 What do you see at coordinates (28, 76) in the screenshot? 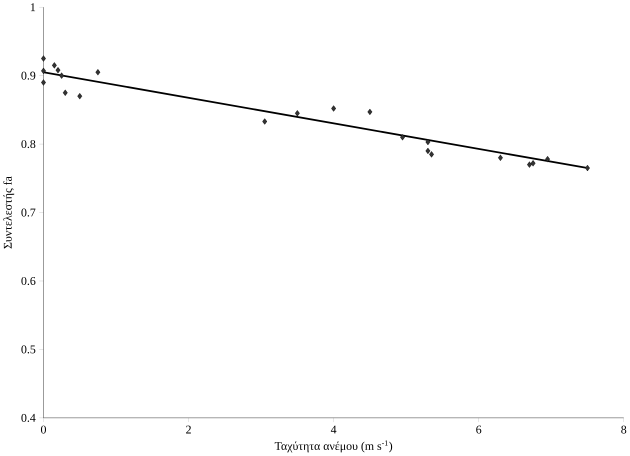
I see `y-tick-label: 0.9` at bounding box center [28, 76].